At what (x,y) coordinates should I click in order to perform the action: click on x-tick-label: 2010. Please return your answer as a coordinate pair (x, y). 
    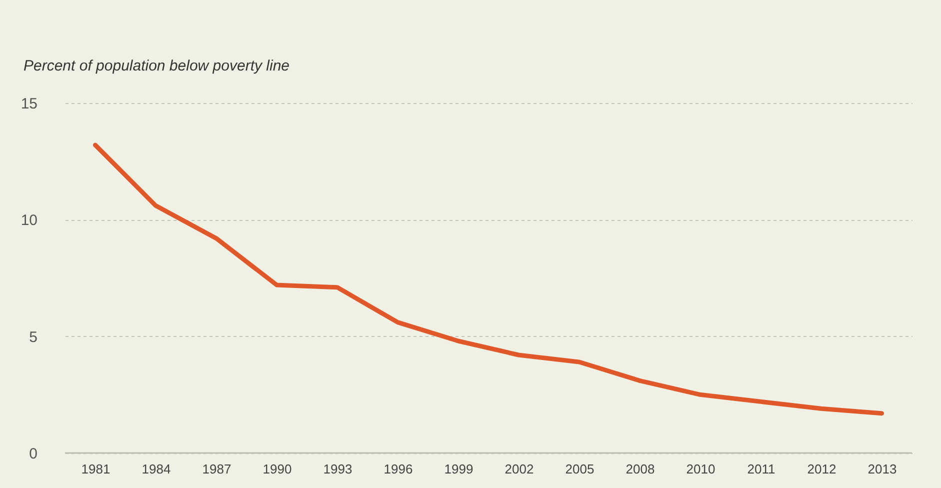
    Looking at the image, I should click on (701, 469).